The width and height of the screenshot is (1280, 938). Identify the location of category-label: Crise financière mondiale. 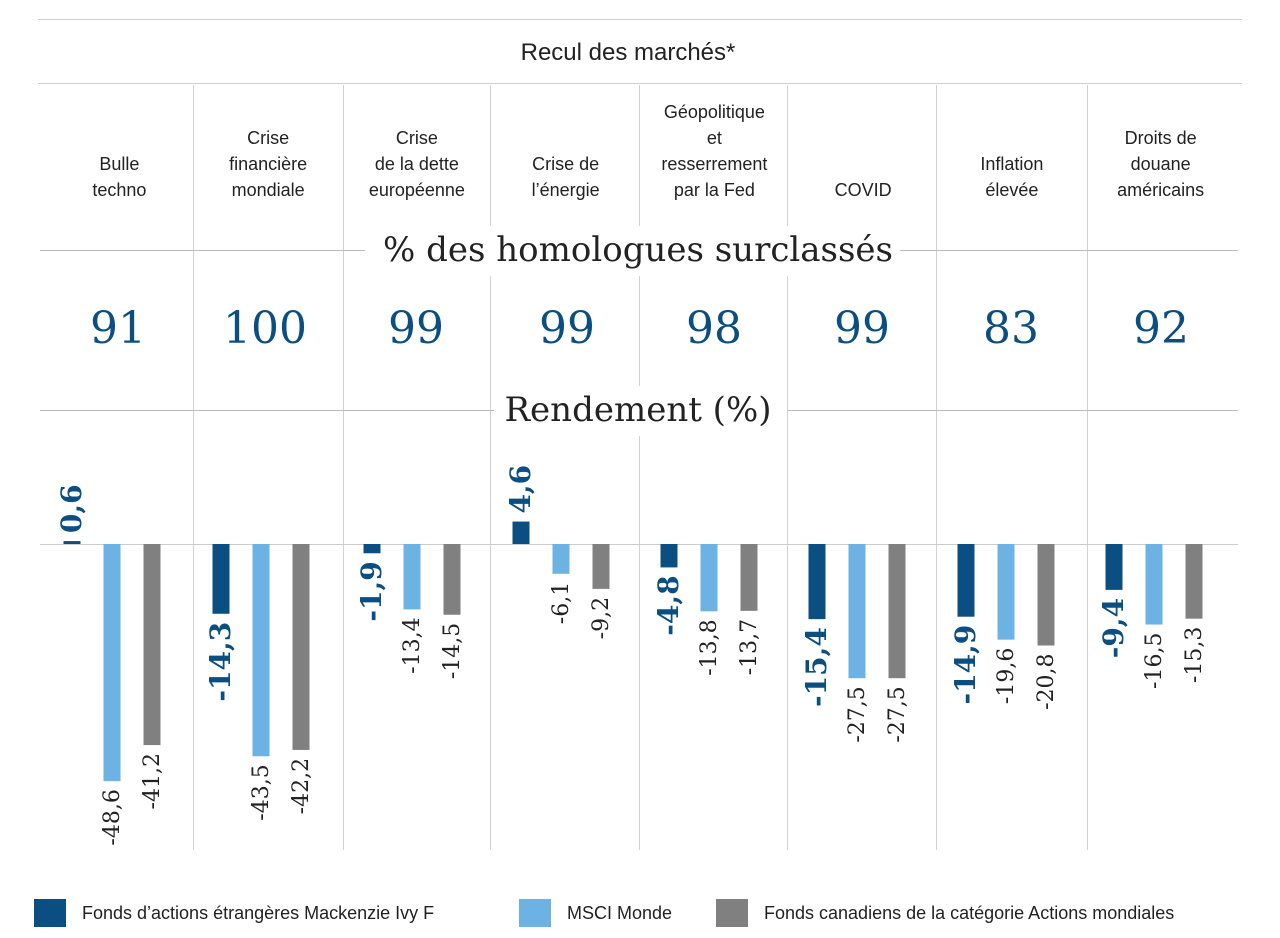
(268, 164).